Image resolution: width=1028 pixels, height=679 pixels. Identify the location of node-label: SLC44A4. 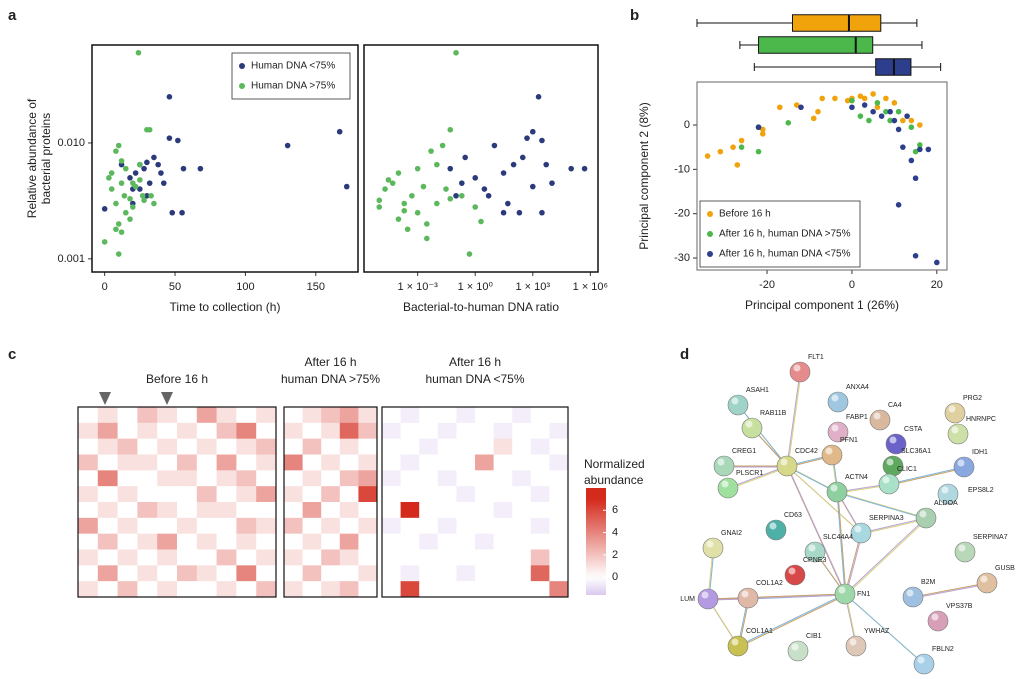
(838, 537).